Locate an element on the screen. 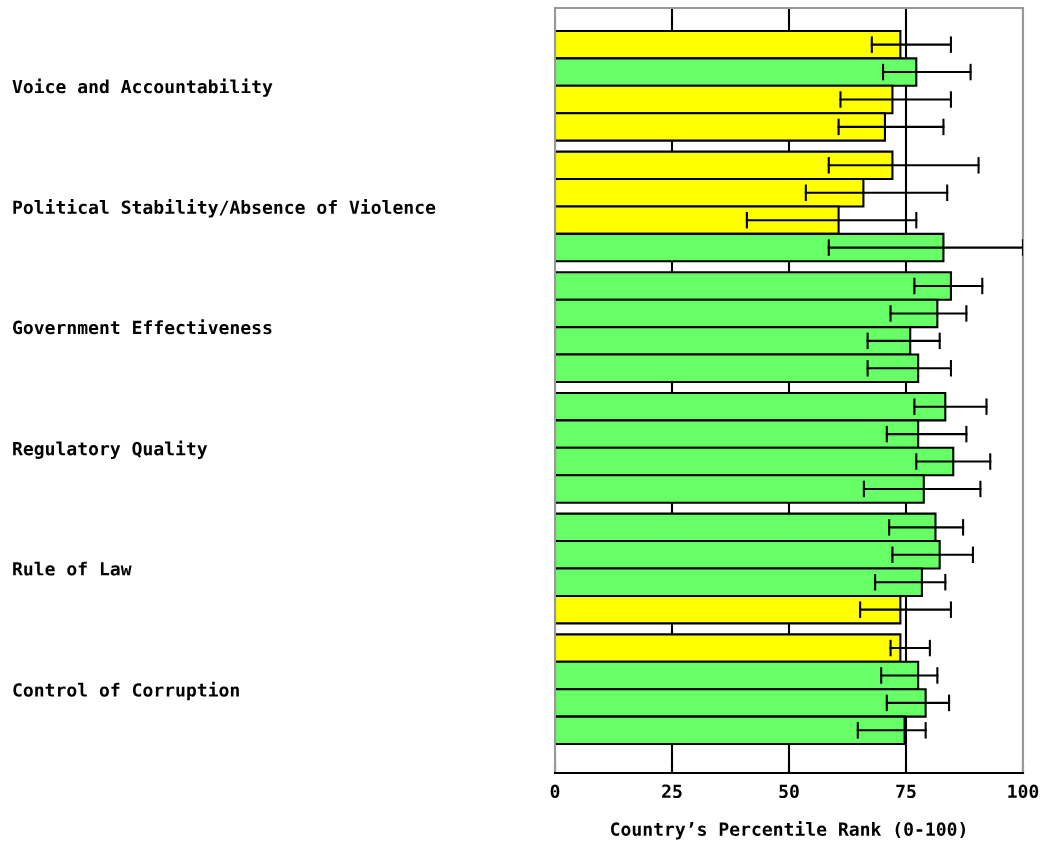  x-tick-label: 25 is located at coordinates (672, 791).